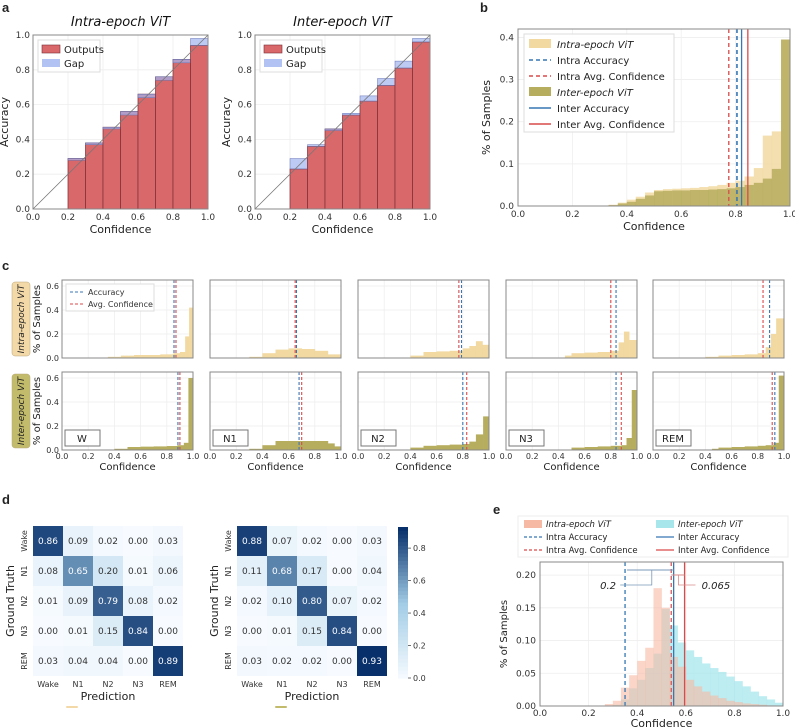  What do you see at coordinates (372, 572) in the screenshot?
I see `cell-value: 0.04` at bounding box center [372, 572].